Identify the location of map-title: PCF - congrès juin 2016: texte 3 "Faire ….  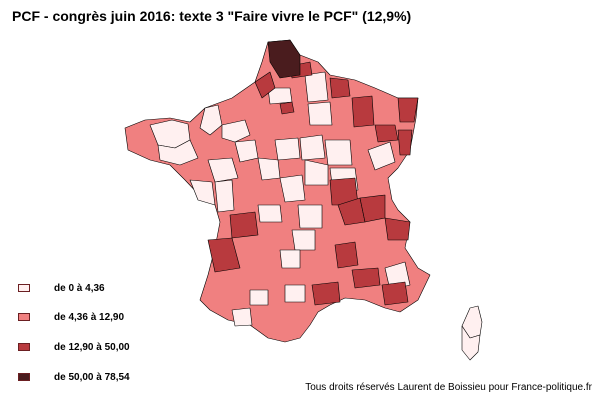
(212, 16).